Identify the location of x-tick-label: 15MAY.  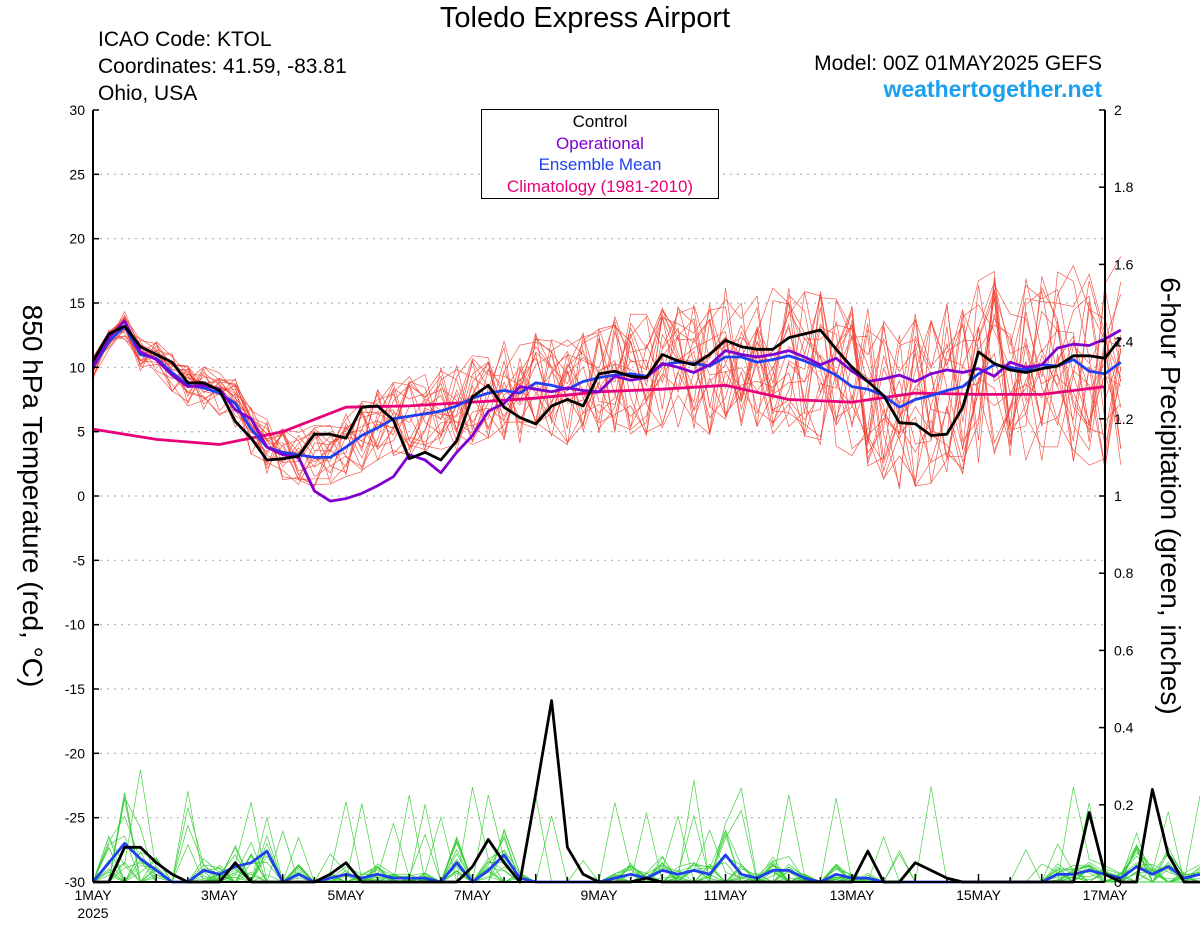
(979, 895).